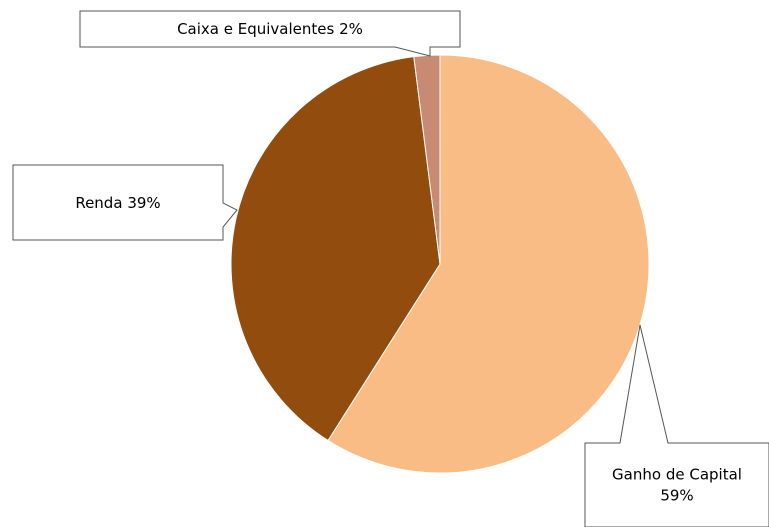  What do you see at coordinates (676, 496) in the screenshot?
I see `value-label: 59%` at bounding box center [676, 496].